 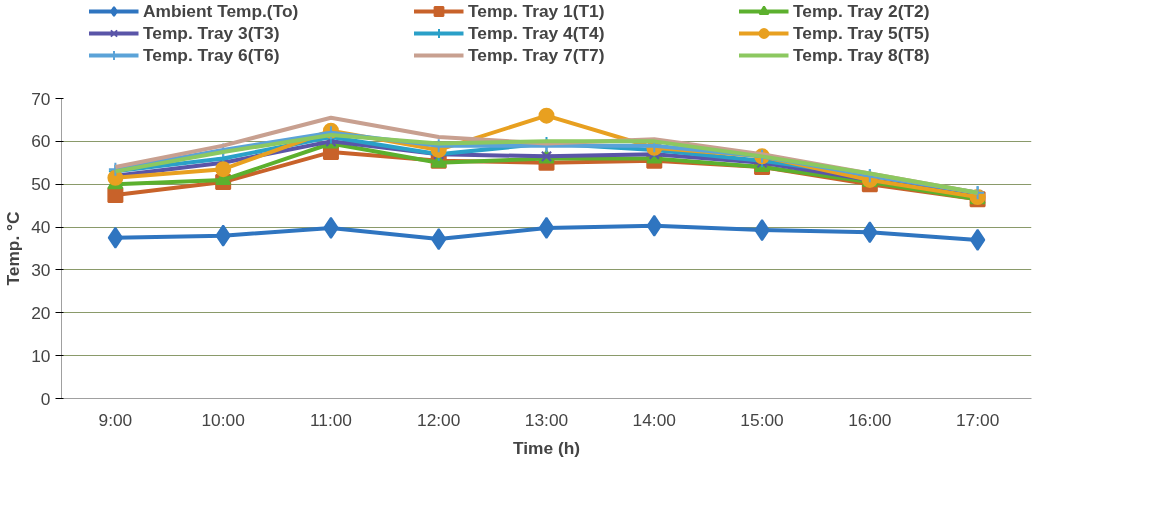 I want to click on legend-label: Temp. Tray 1(T1), so click(x=537, y=11).